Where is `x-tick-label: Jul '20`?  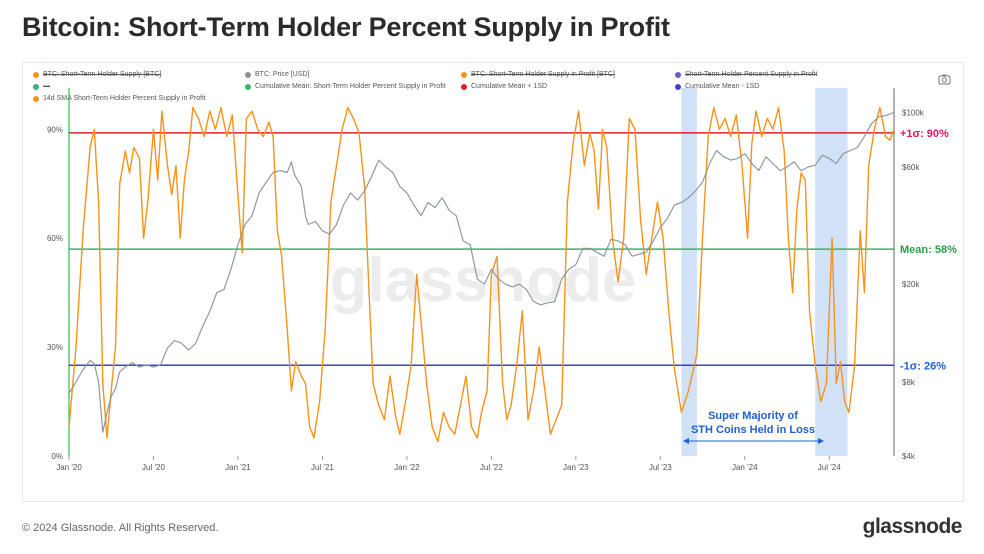
x-tick-label: Jul '20 is located at coordinates (153, 467).